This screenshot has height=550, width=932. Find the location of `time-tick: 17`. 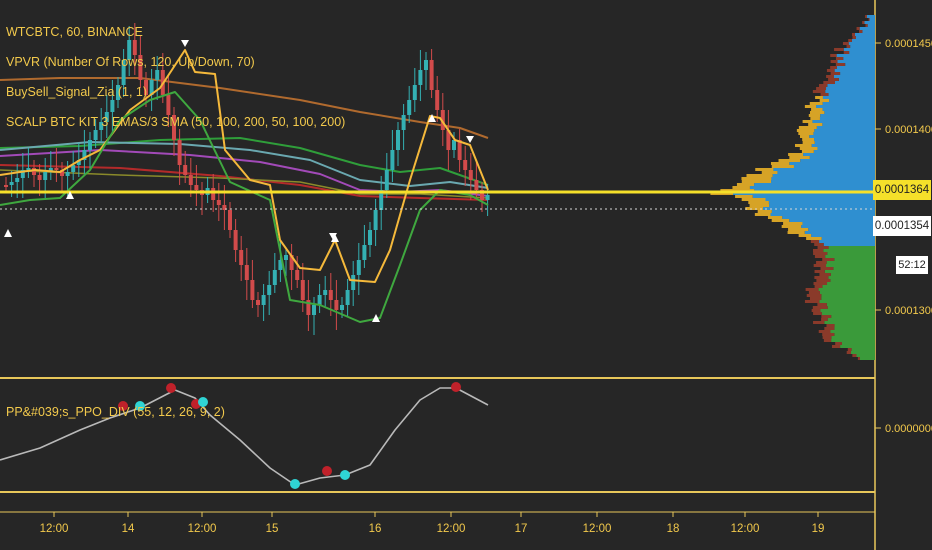

time-tick: 17 is located at coordinates (521, 529).